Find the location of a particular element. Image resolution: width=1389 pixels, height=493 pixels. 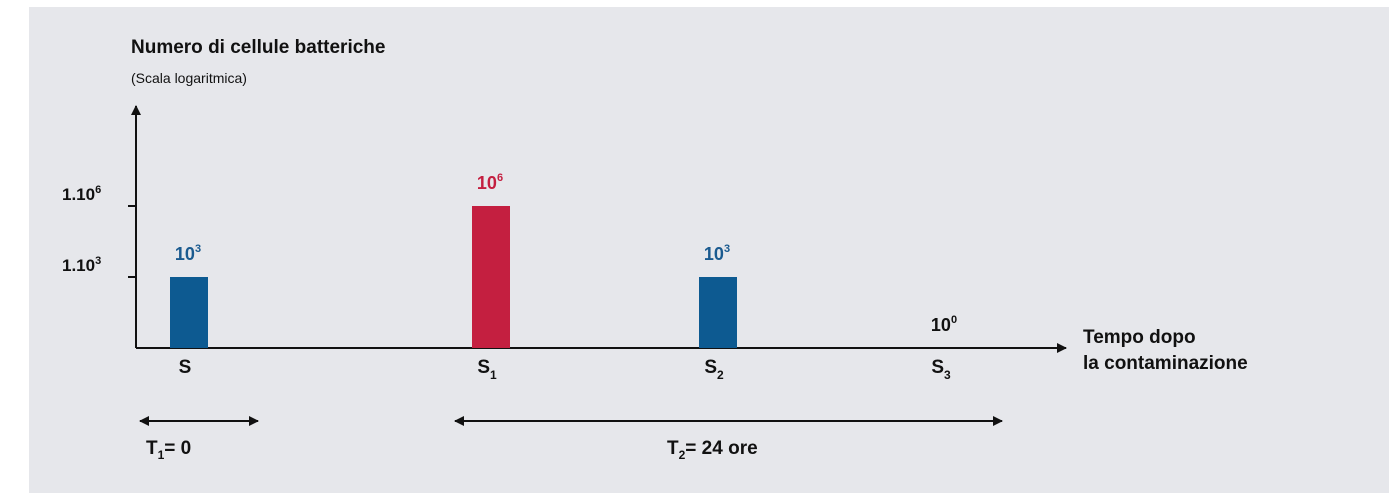

period-label: T1= 0 is located at coordinates (168, 450).